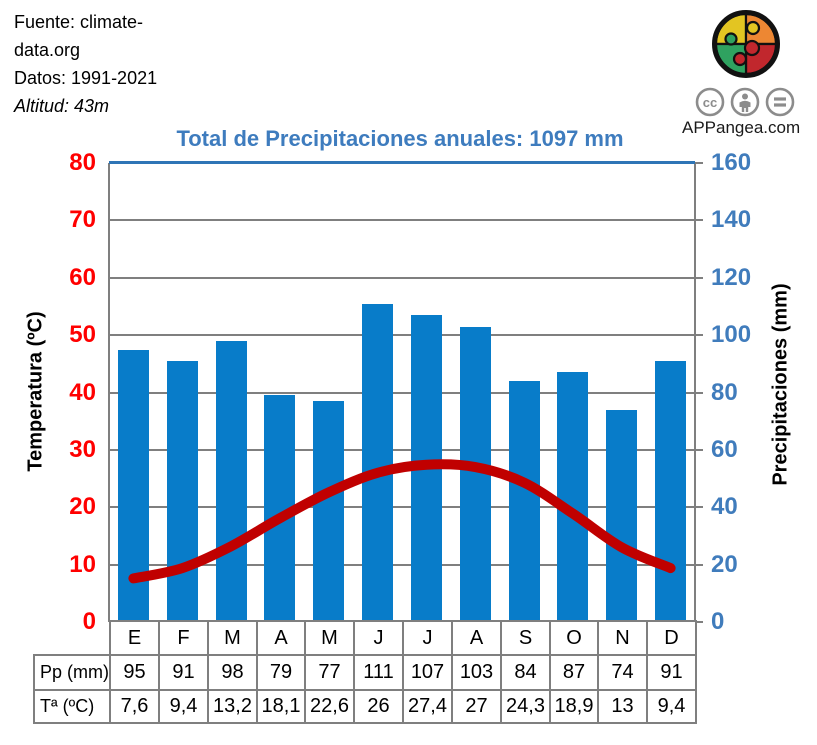 The image size is (817, 745). I want to click on precipitation-value-cell: 111, so click(378, 672).